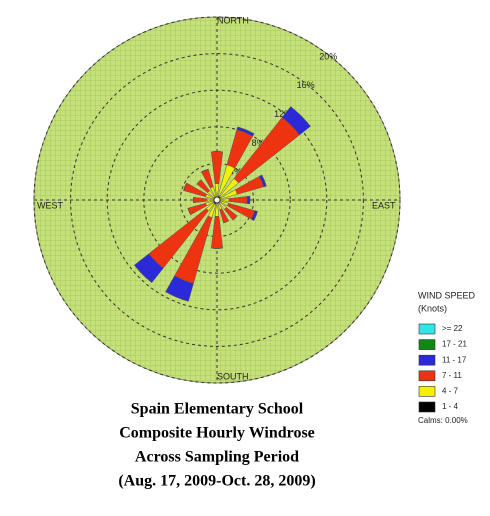 The height and width of the screenshot is (516, 490). I want to click on legend-label: 11 - 17, so click(454, 359).